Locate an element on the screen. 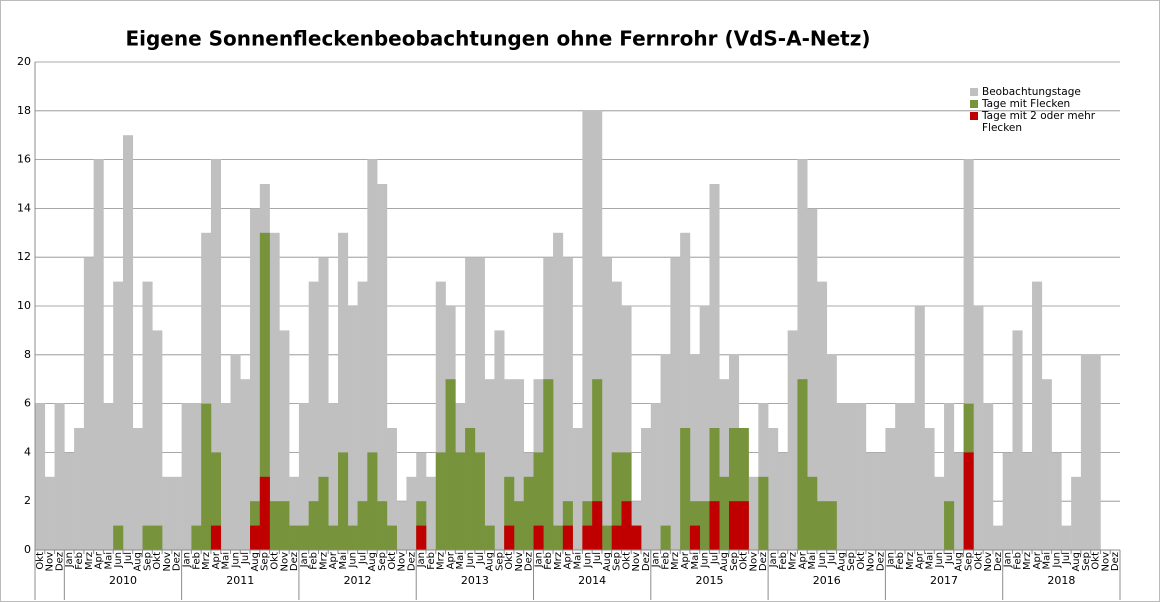 The image size is (1160, 602). year-label: 2011 is located at coordinates (240, 580).